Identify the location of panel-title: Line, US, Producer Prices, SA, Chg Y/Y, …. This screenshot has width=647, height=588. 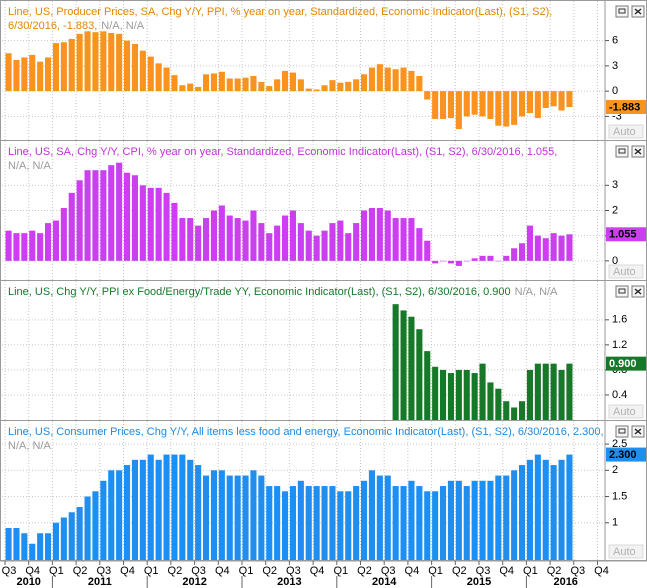
(280, 12).